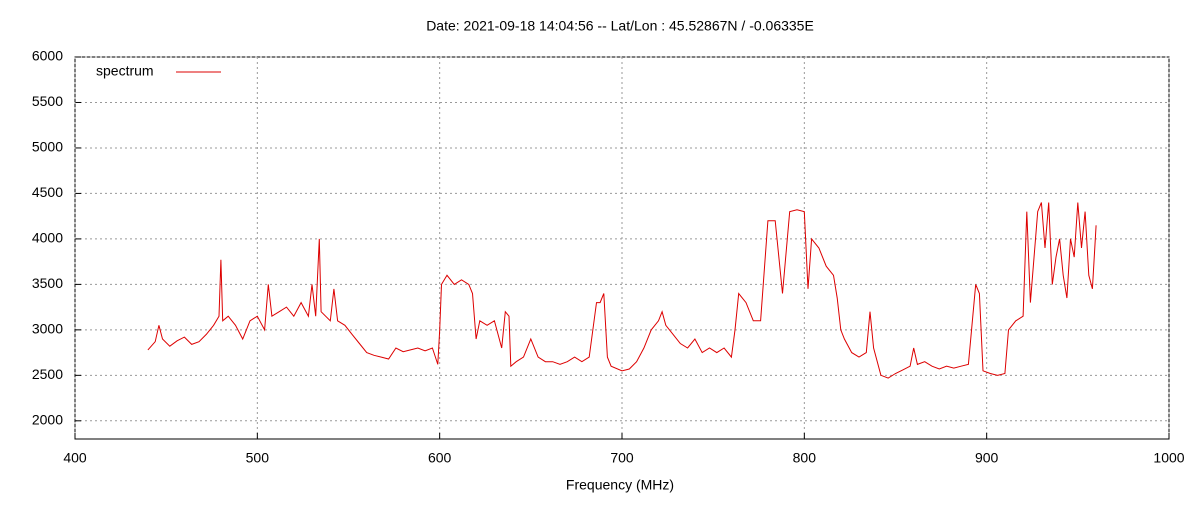 Image resolution: width=1200 pixels, height=505 pixels. What do you see at coordinates (1168, 458) in the screenshot?
I see `x-tick-label: 1000` at bounding box center [1168, 458].